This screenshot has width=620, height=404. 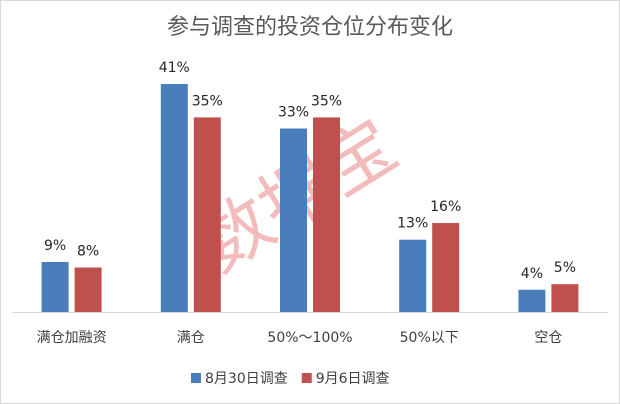 What do you see at coordinates (429, 338) in the screenshot?
I see `x-tick-label: 50%以下` at bounding box center [429, 338].